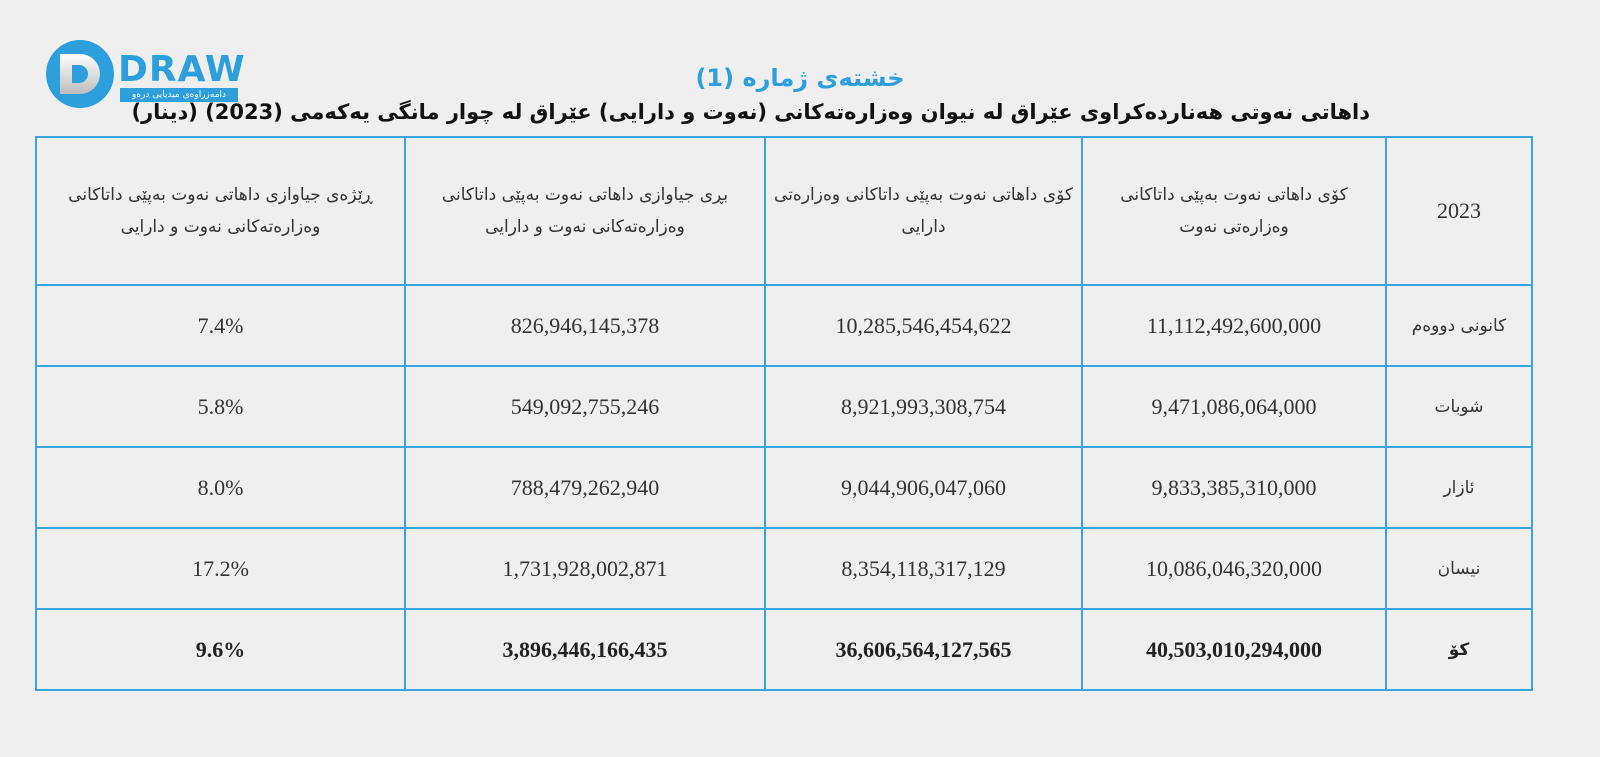  What do you see at coordinates (1459, 487) in the screenshot?
I see `month-cell: ئازار` at bounding box center [1459, 487].